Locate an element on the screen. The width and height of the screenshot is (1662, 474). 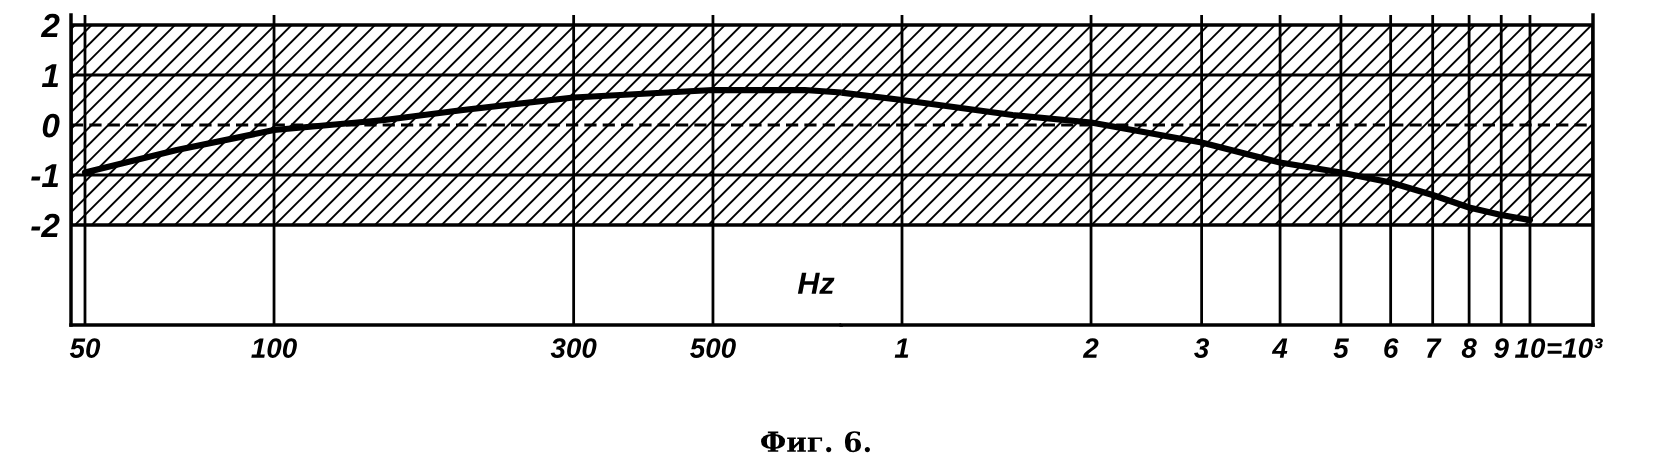
x-tick-label: 10 is located at coordinates (1530, 348).